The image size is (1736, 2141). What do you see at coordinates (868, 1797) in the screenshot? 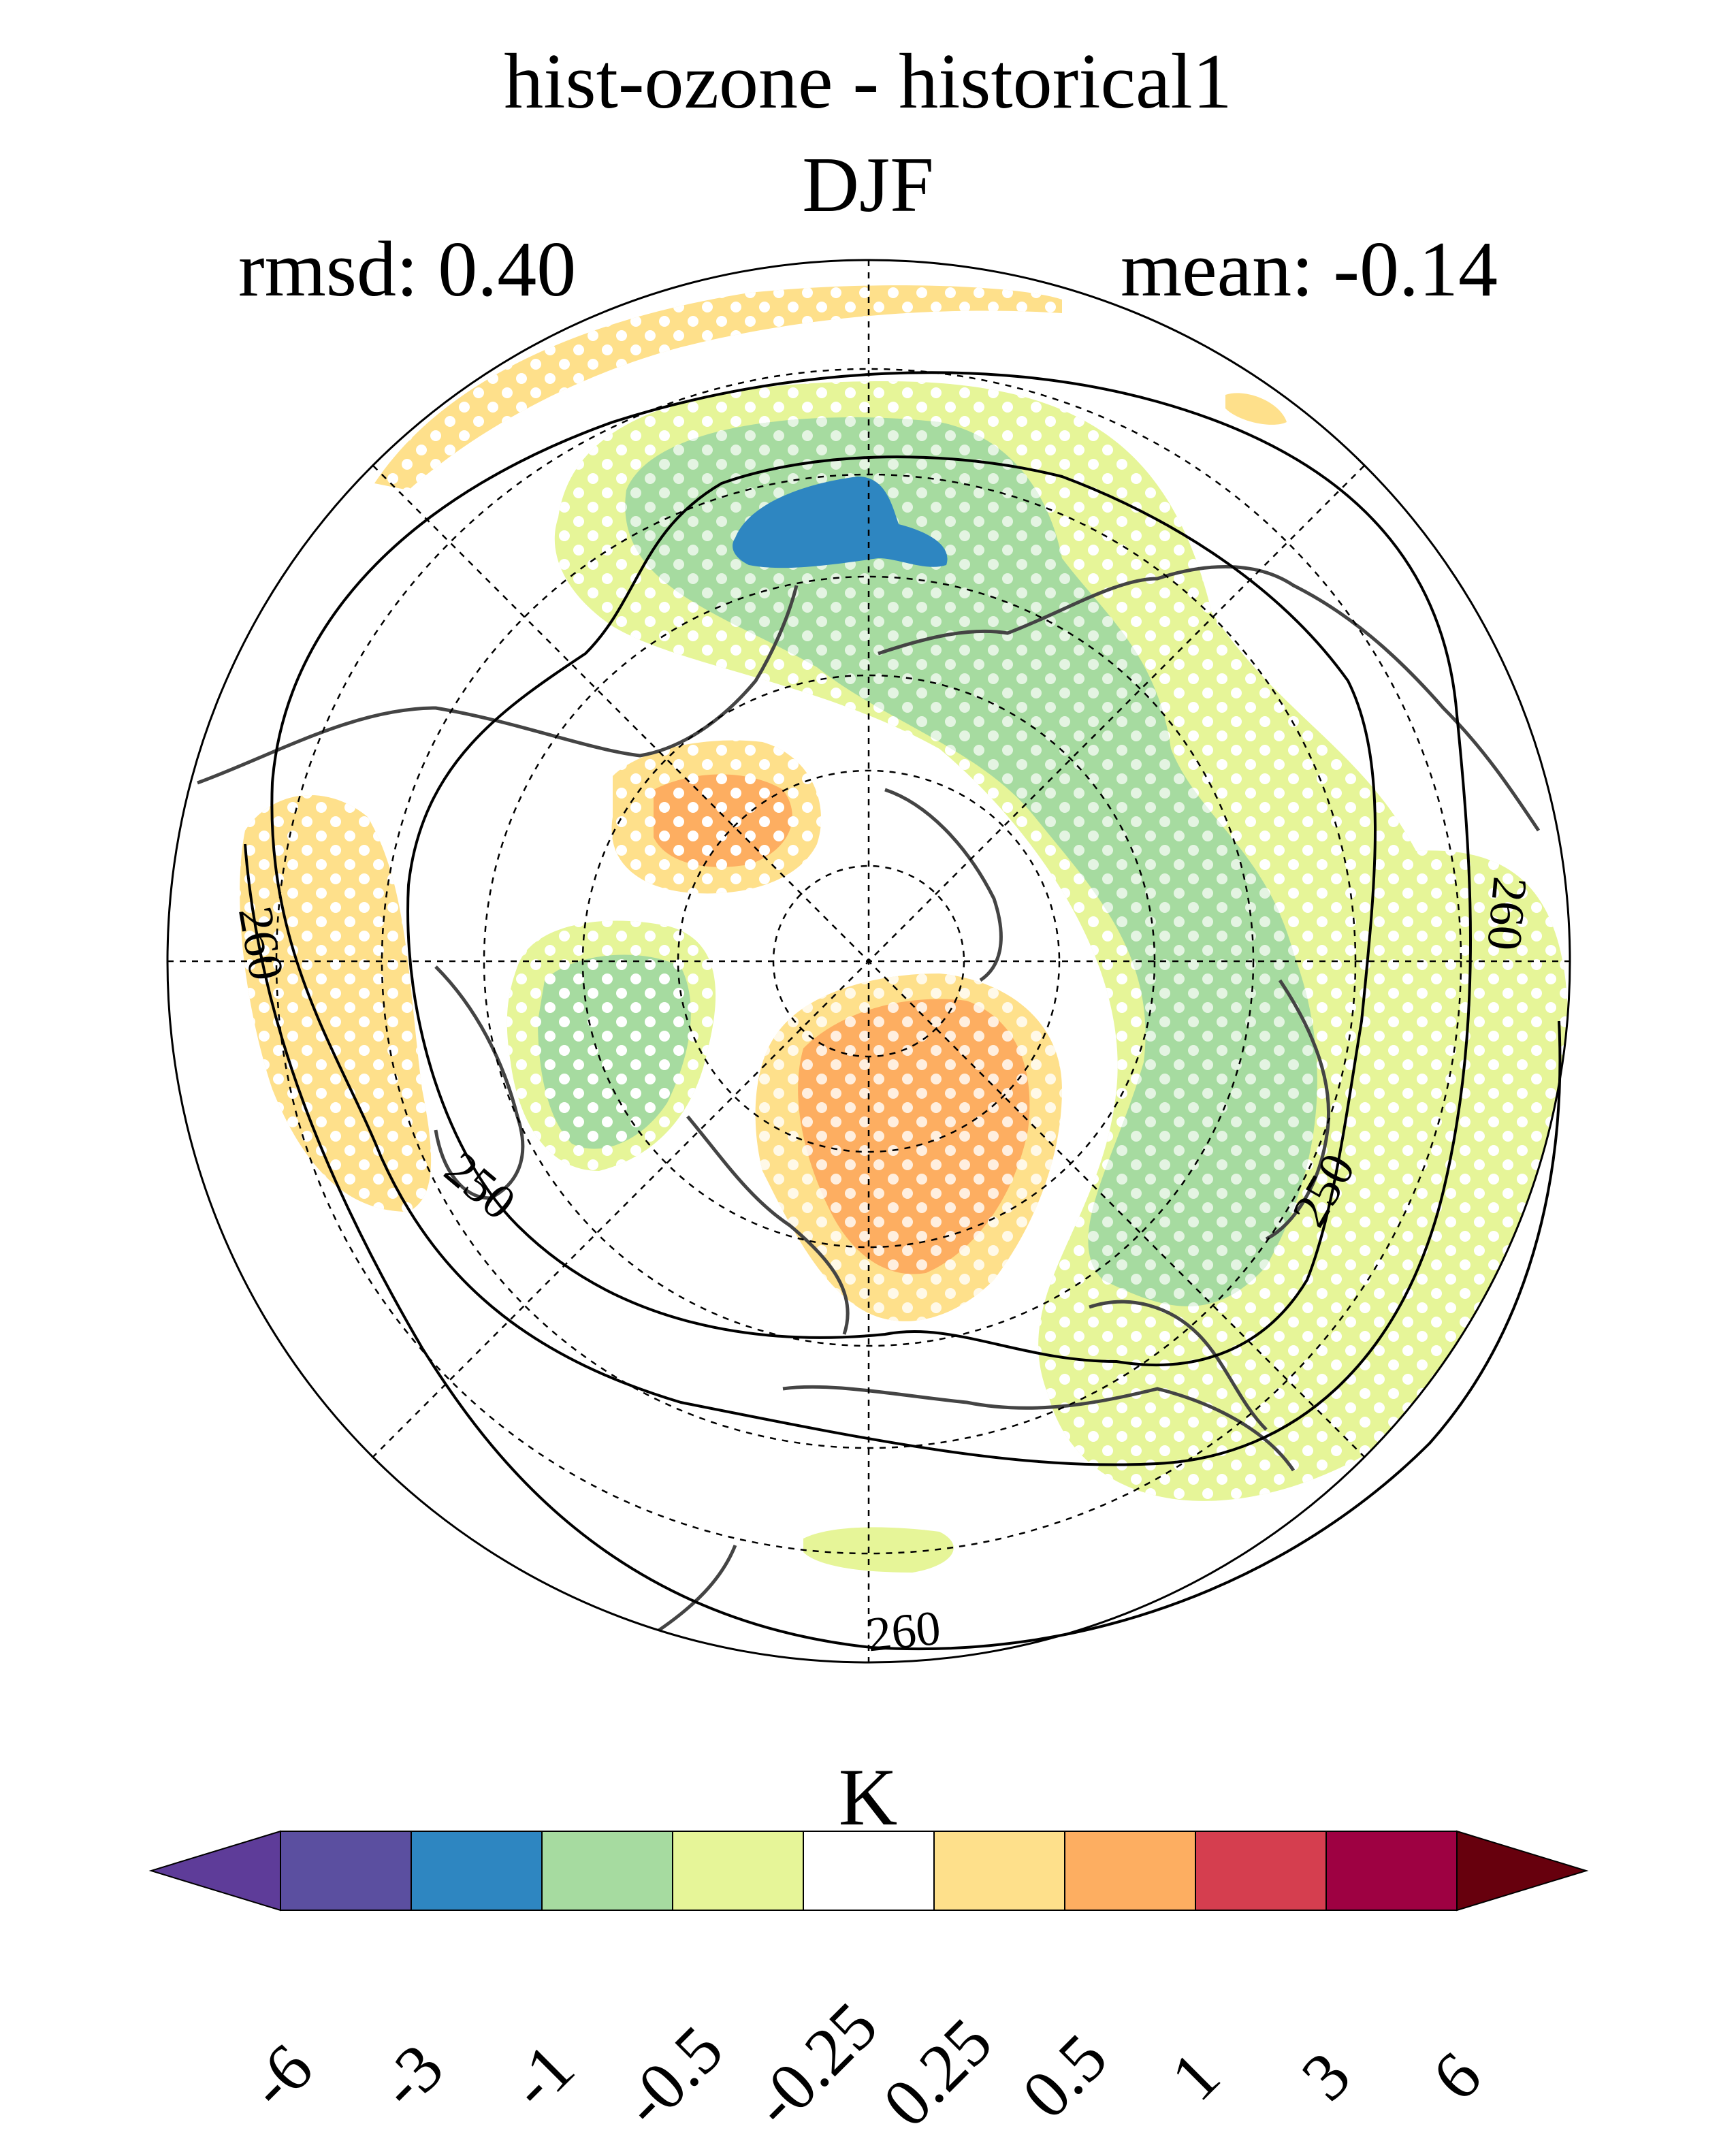
I see `colorbar-unit: K` at bounding box center [868, 1797].